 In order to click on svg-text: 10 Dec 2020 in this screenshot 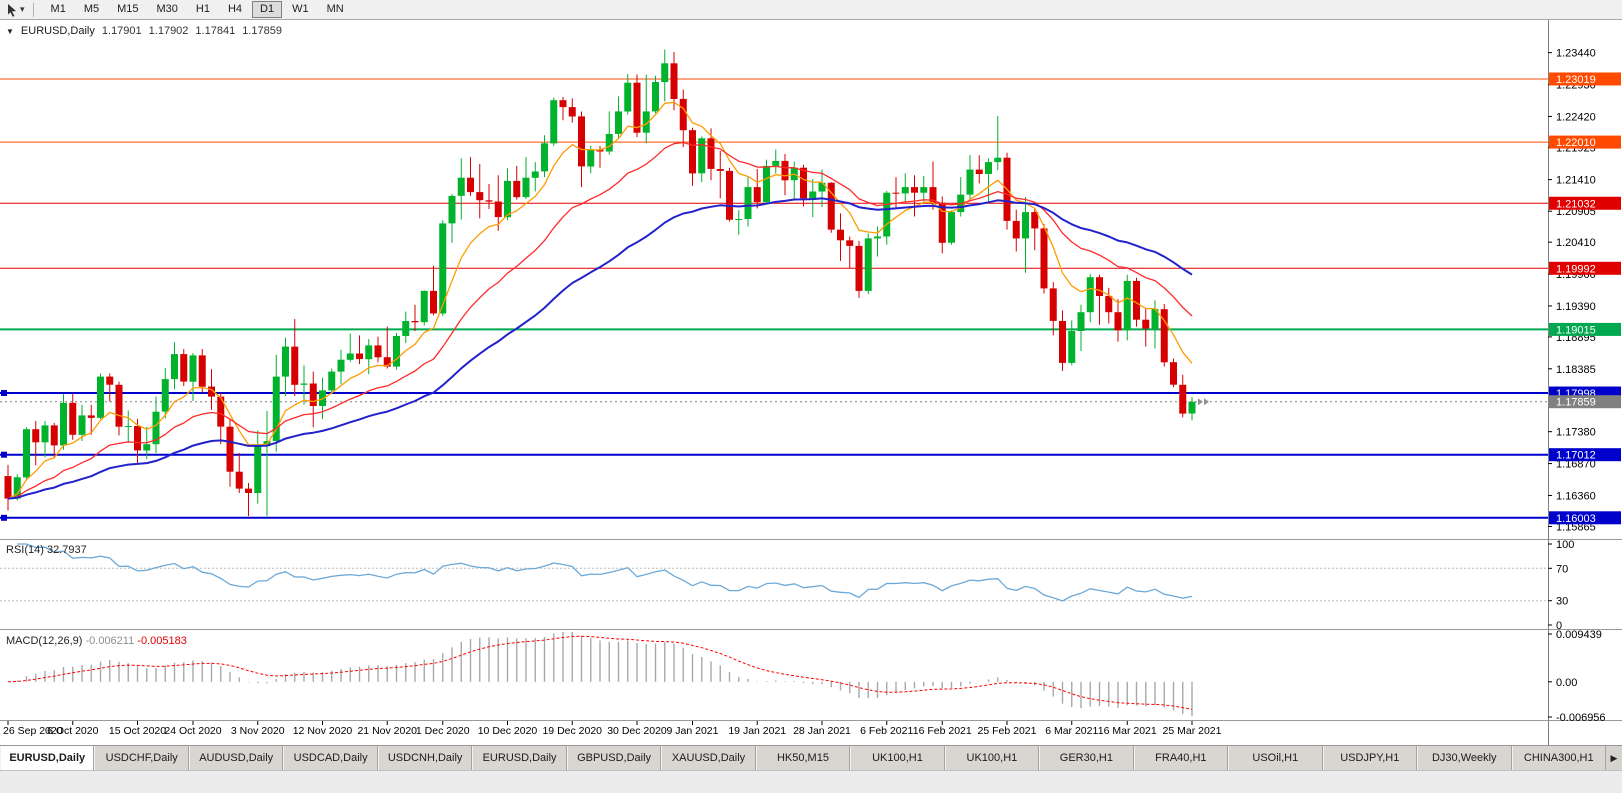, I will do `click(508, 731)`.